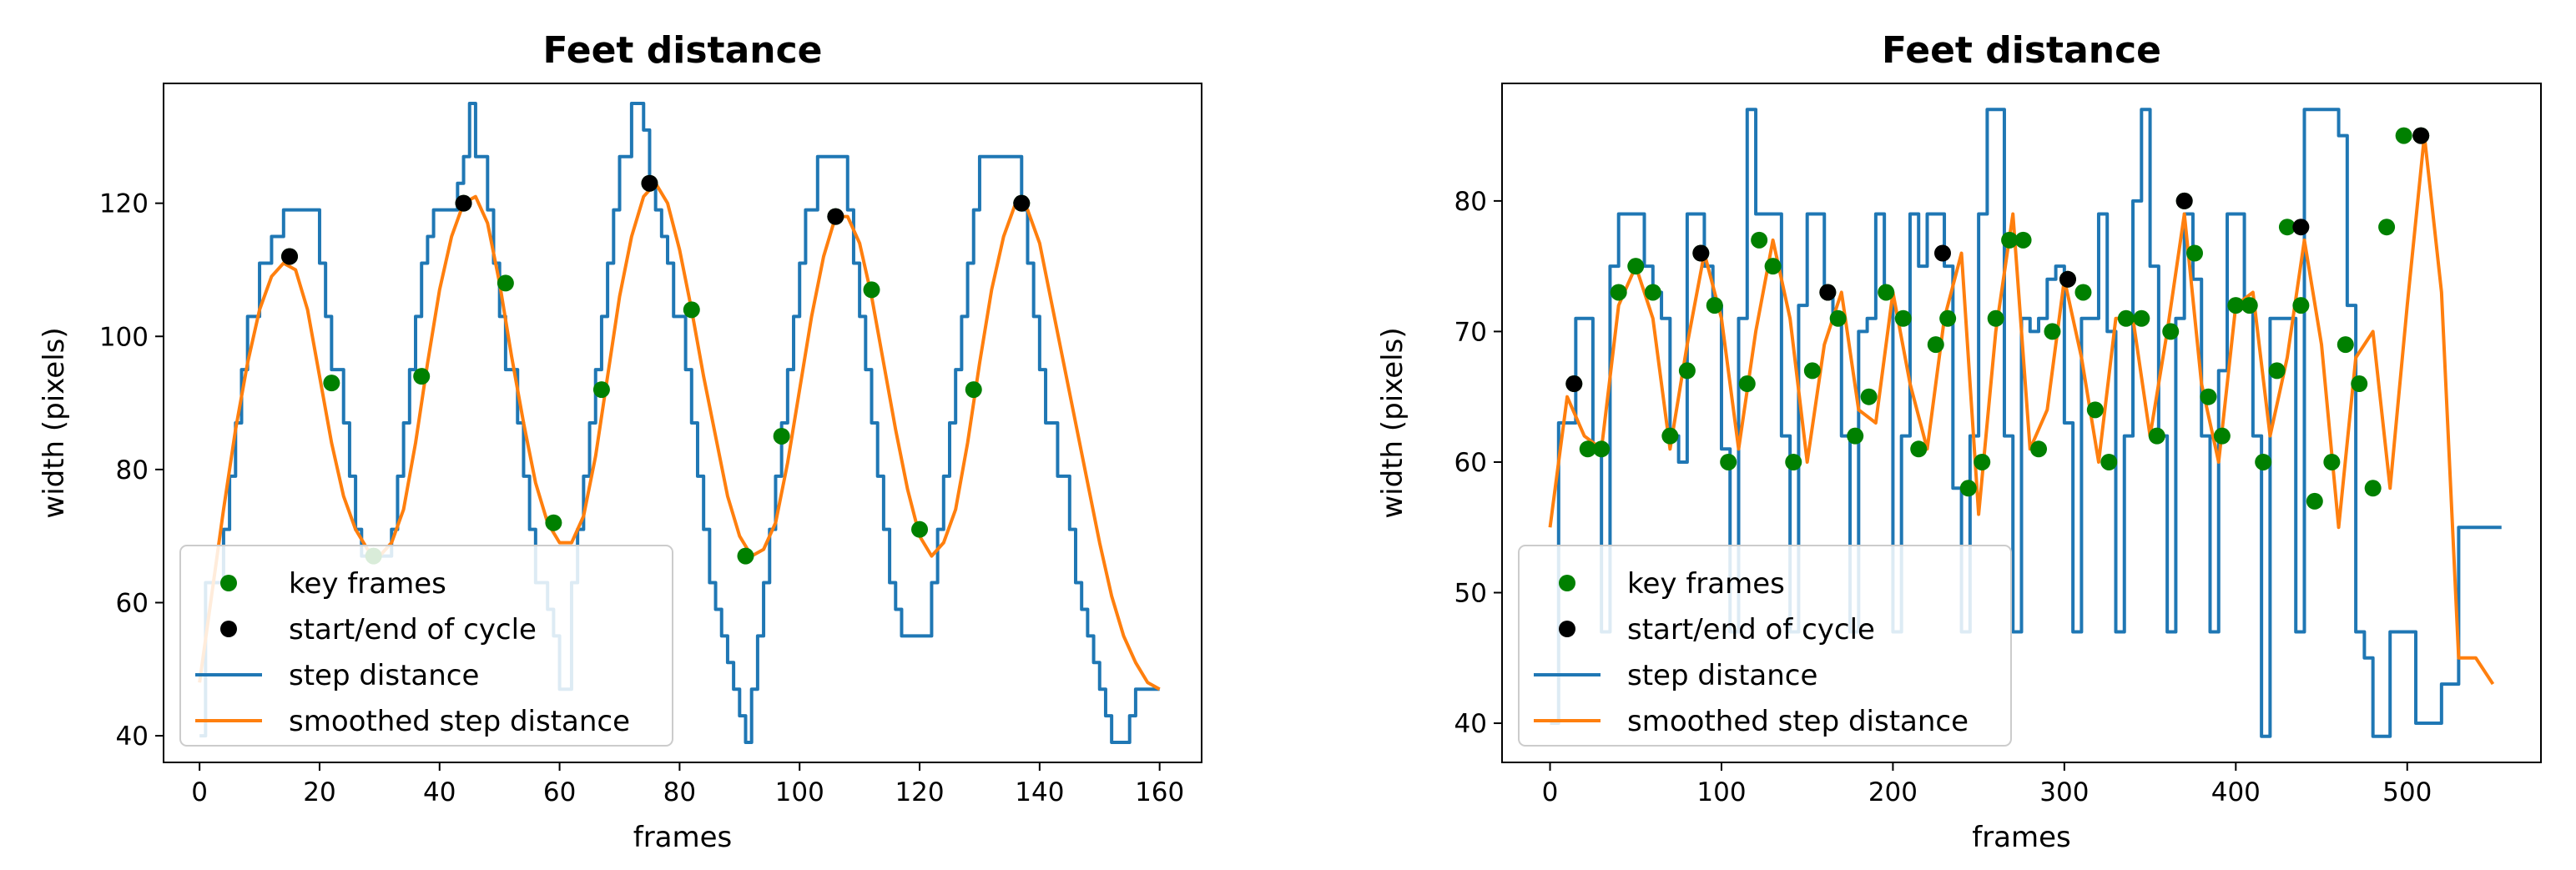 The height and width of the screenshot is (870, 2576). I want to click on x-tick-label: 100, so click(1721, 792).